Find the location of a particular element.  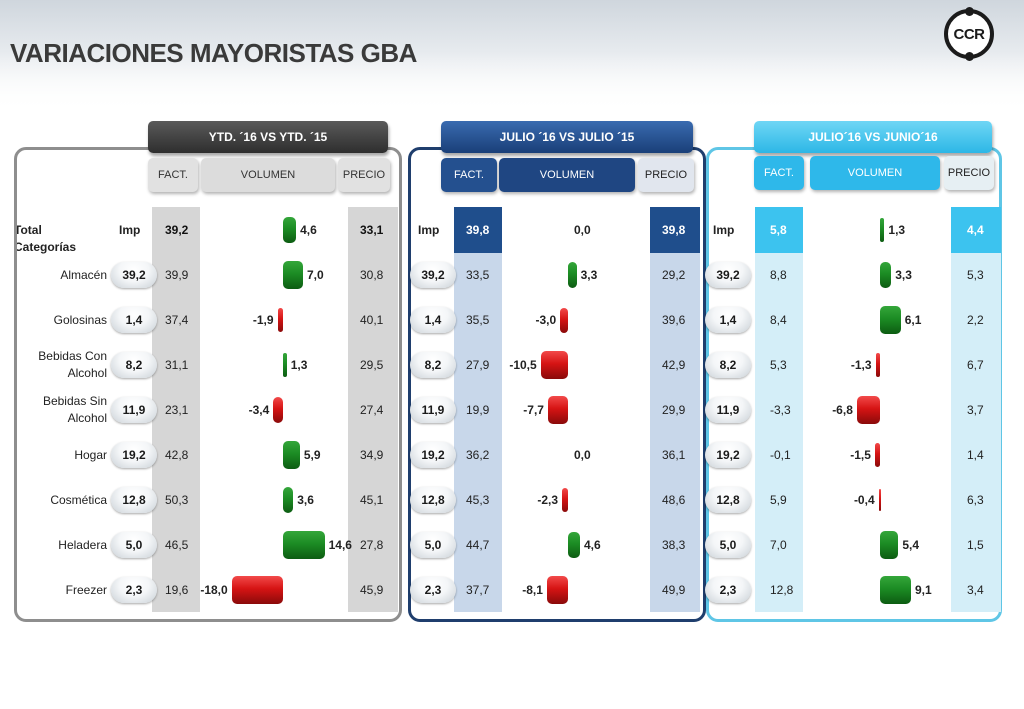

ytd-fact-column is located at coordinates (176, 409).